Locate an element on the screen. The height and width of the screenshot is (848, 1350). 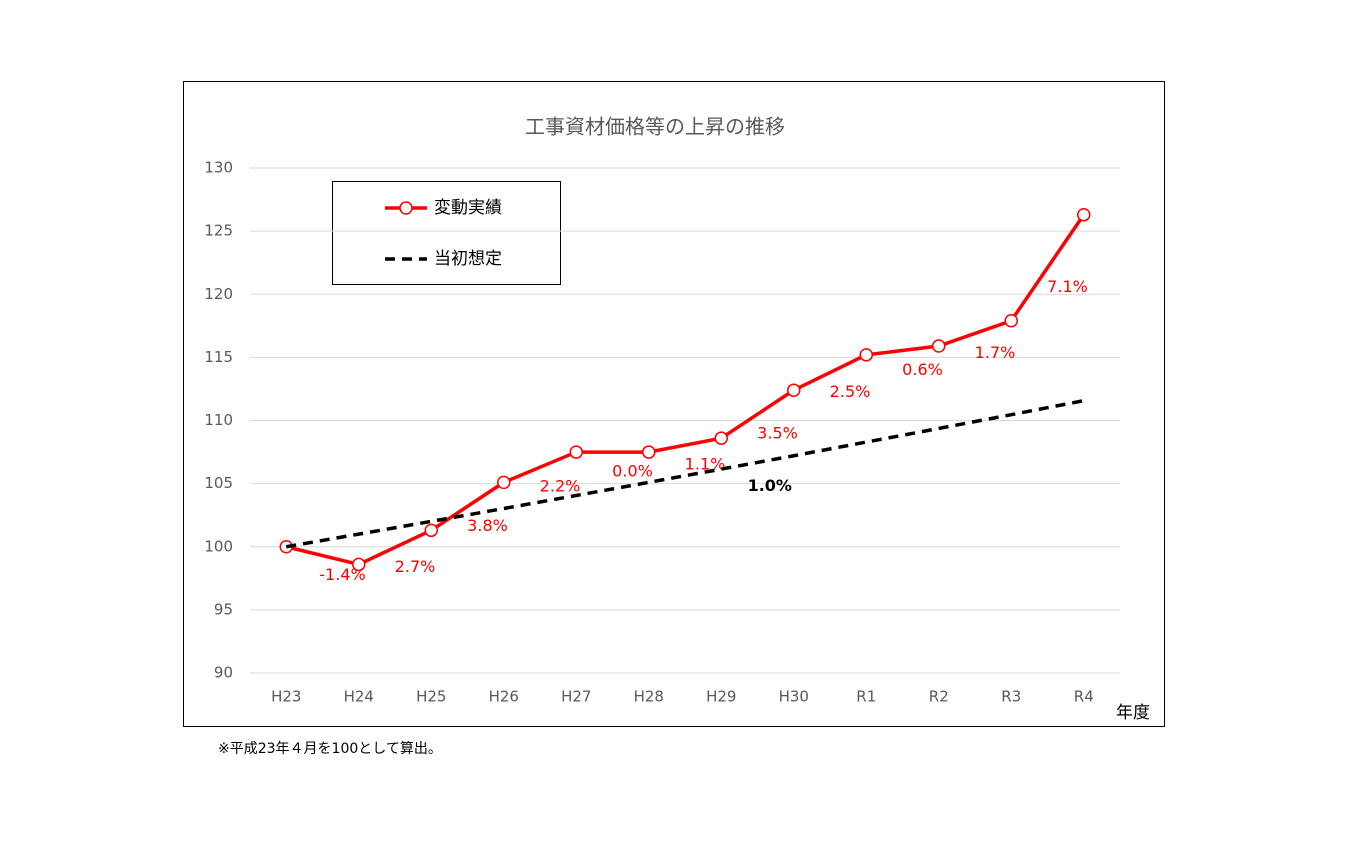
rate-label: -1.4% is located at coordinates (342, 574).